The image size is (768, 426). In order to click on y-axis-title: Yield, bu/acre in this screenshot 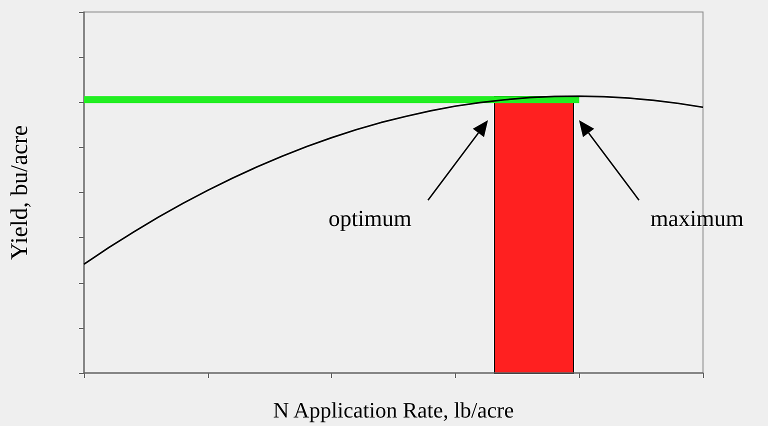, I will do `click(20, 192)`.